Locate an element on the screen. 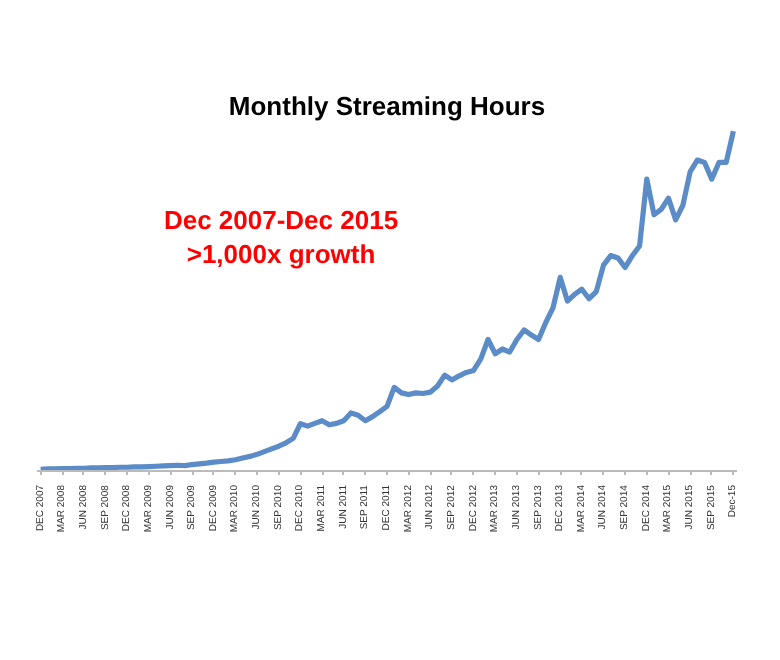 The width and height of the screenshot is (780, 660). chart-title: Monthly Streaming Hours is located at coordinates (387, 106).